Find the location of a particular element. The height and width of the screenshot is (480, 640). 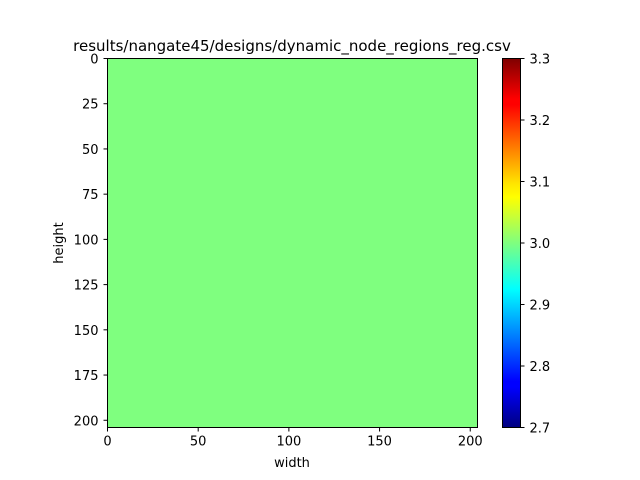

y-tick-label: 50 is located at coordinates (90, 150).